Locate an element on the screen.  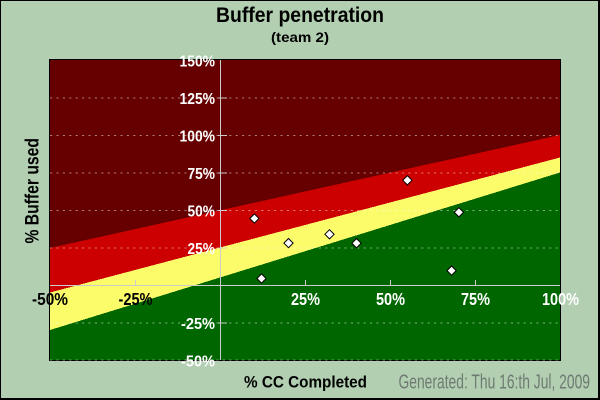
svg-text: 150% is located at coordinates (198, 62).